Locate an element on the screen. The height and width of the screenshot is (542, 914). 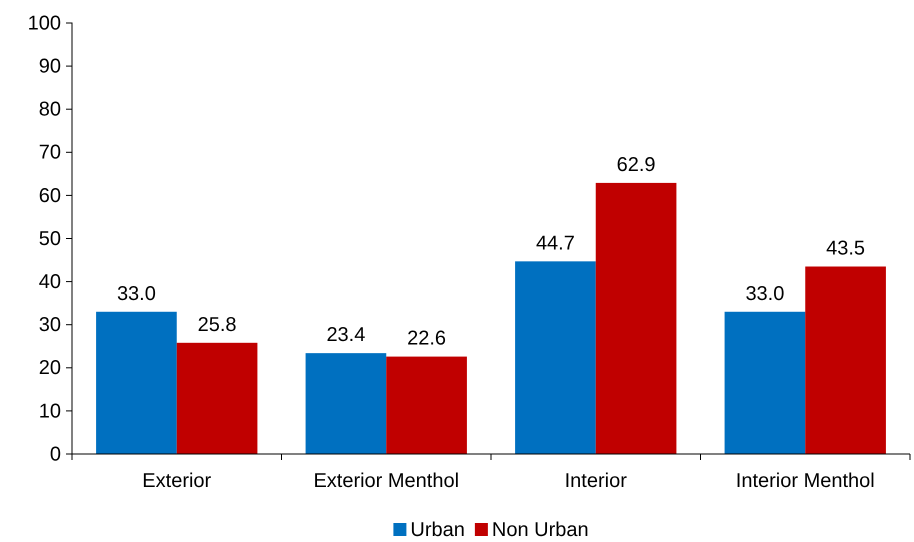
x-tick-label: Interior is located at coordinates (596, 481).